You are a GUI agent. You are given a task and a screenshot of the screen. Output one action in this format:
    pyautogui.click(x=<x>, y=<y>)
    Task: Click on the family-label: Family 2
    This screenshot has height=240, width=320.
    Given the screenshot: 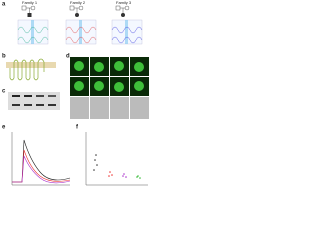 What is the action you would take?
    pyautogui.click(x=78, y=2)
    